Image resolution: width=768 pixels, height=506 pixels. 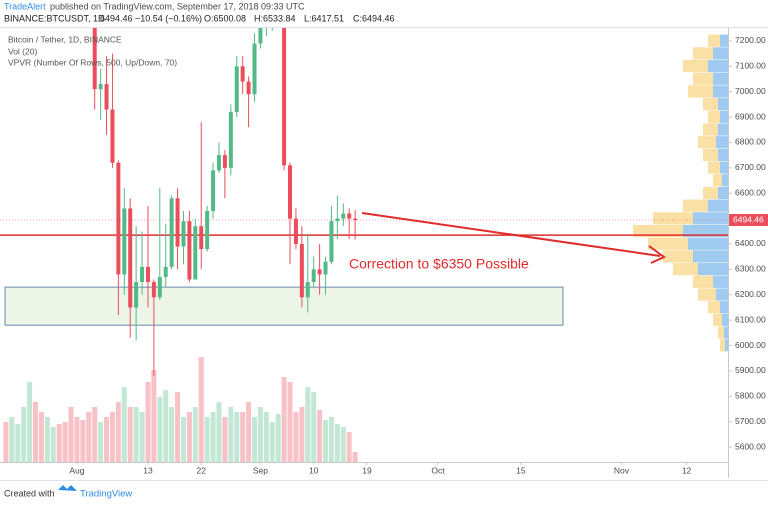 What do you see at coordinates (750, 91) in the screenshot?
I see `y-tick-label: 7000.00` at bounding box center [750, 91].